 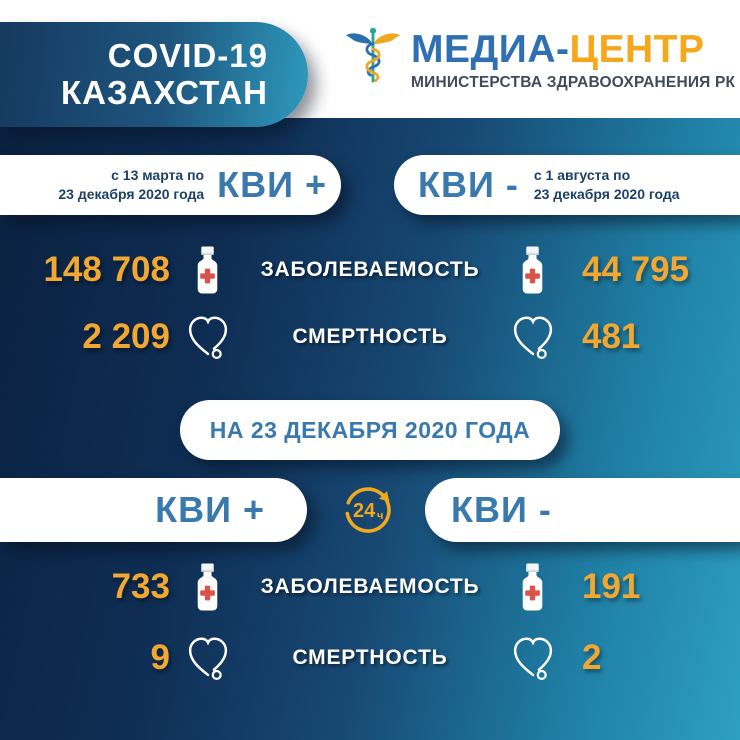 I want to click on logo-subtitle: МИНИСТЕРСТВА ЗДРАВООХРАНЕНИЯ РК, so click(x=573, y=82).